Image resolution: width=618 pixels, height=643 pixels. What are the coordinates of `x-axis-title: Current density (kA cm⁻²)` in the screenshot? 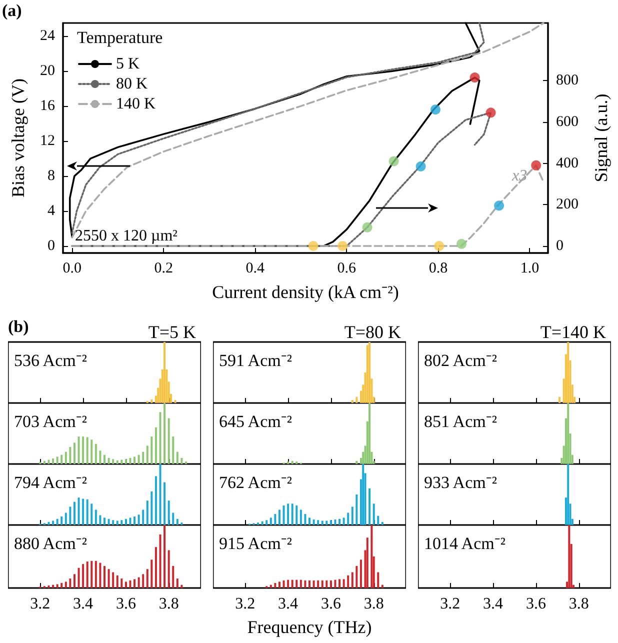 It's located at (305, 292).